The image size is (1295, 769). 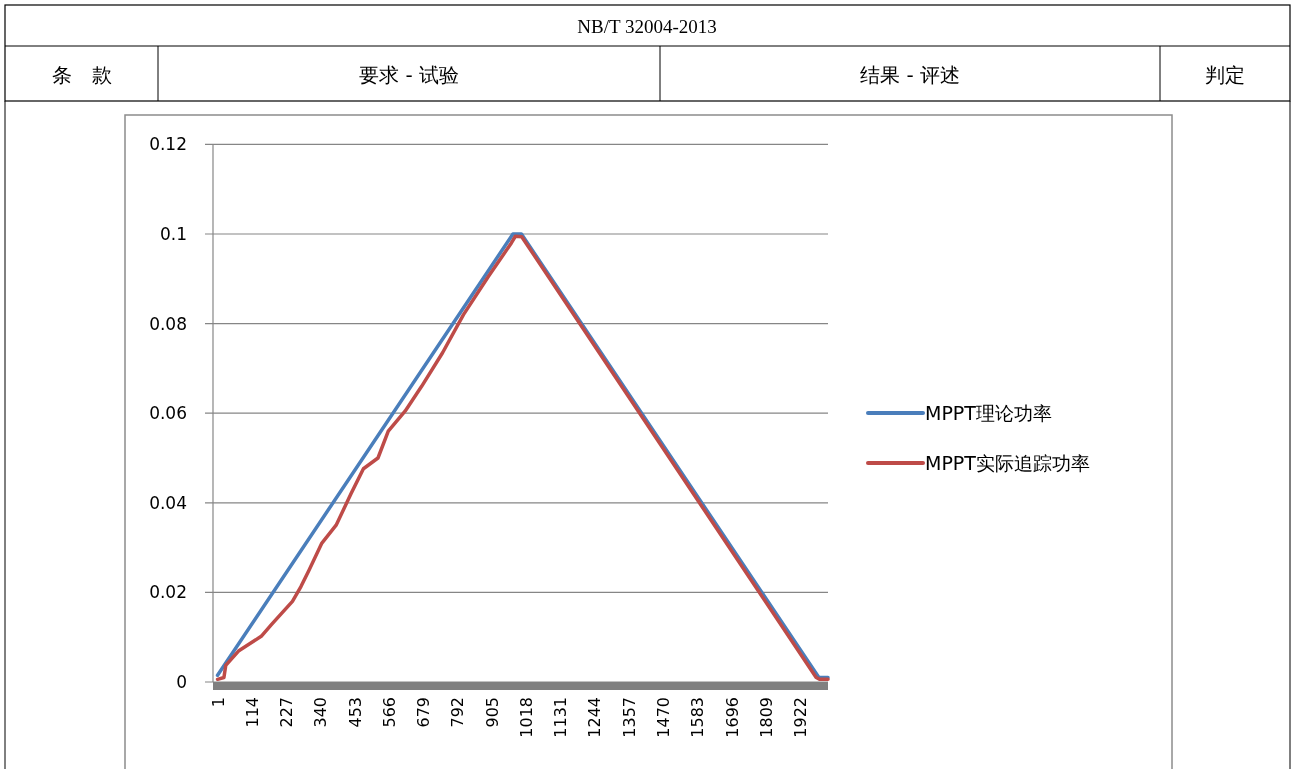 What do you see at coordinates (988, 413) in the screenshot?
I see `legend-label: MPPT理论功率` at bounding box center [988, 413].